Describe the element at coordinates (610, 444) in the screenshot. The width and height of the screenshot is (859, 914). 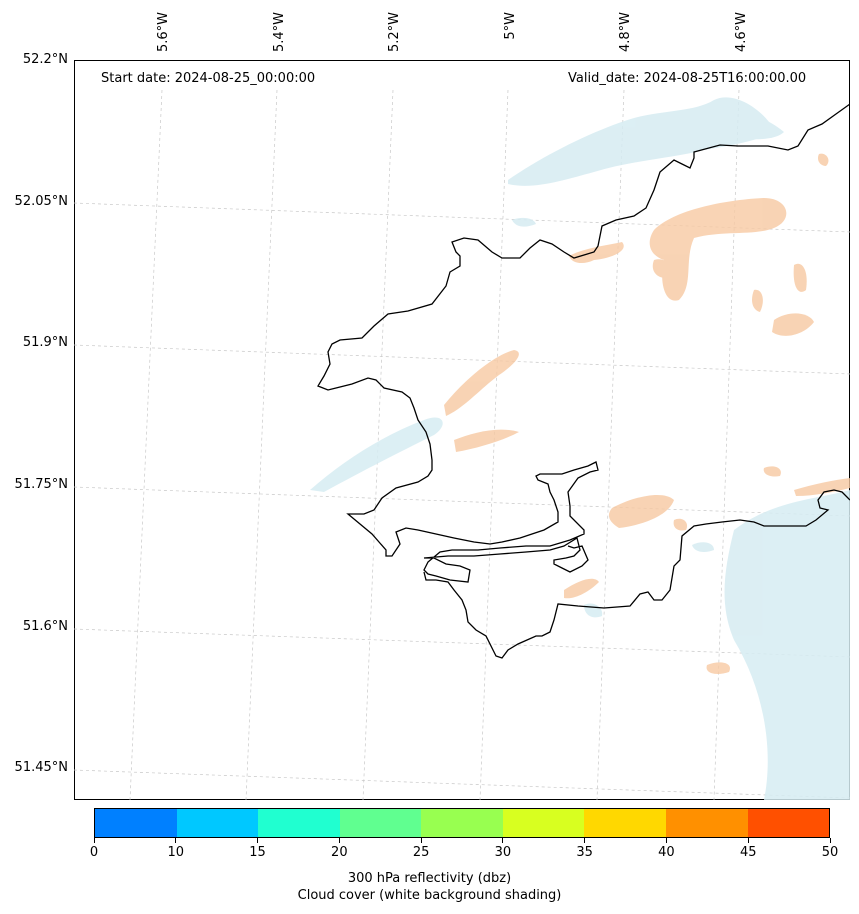
I see `meridian-4-8w` at that location.